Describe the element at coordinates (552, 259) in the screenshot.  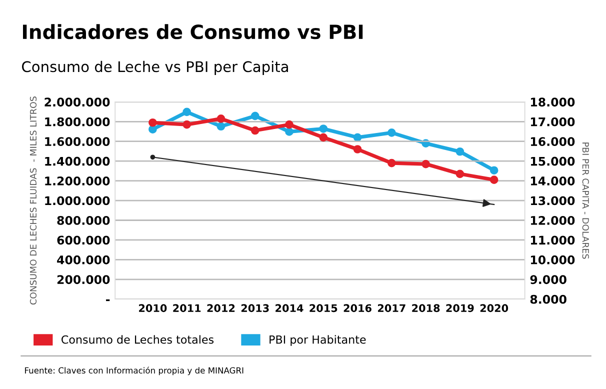
I see `y2-tick-label: 10.000` at that location.